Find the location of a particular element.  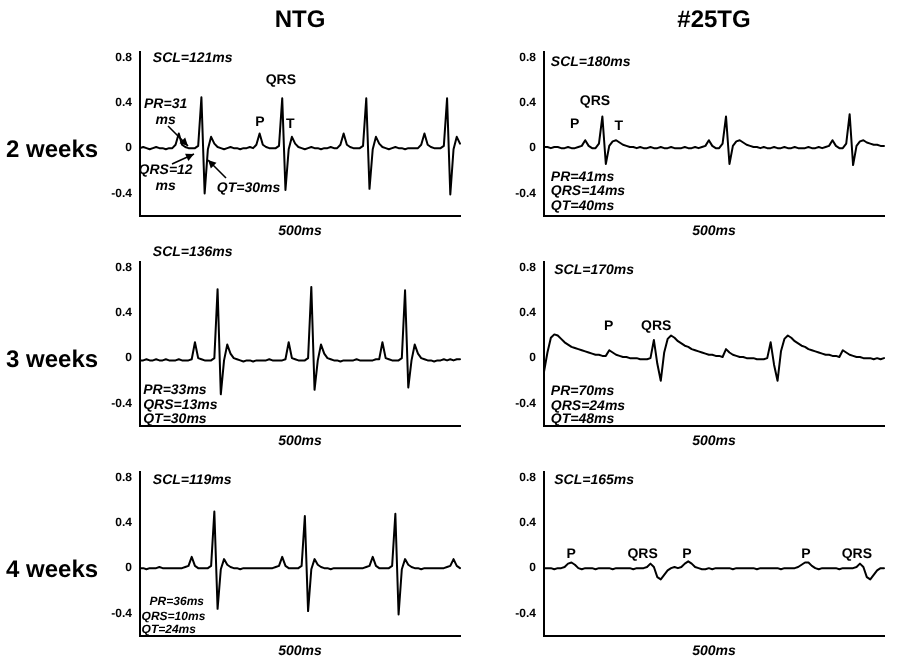

y-axis-title: 2 weeks is located at coordinates (52, 149).